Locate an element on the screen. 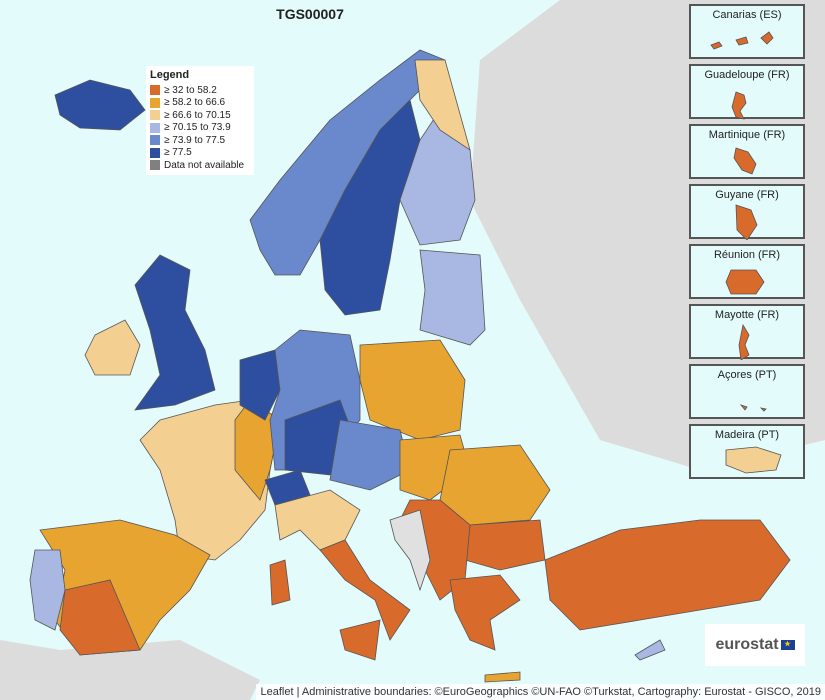 The image size is (825, 700). eurostat-logo: eurostat ★ is located at coordinates (755, 645).